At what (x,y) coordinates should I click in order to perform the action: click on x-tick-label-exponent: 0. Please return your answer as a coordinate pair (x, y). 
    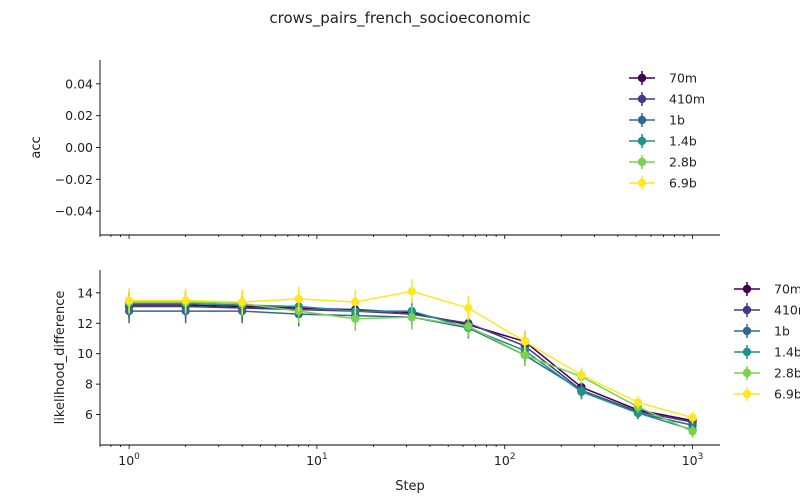
    Looking at the image, I should click on (137, 457).